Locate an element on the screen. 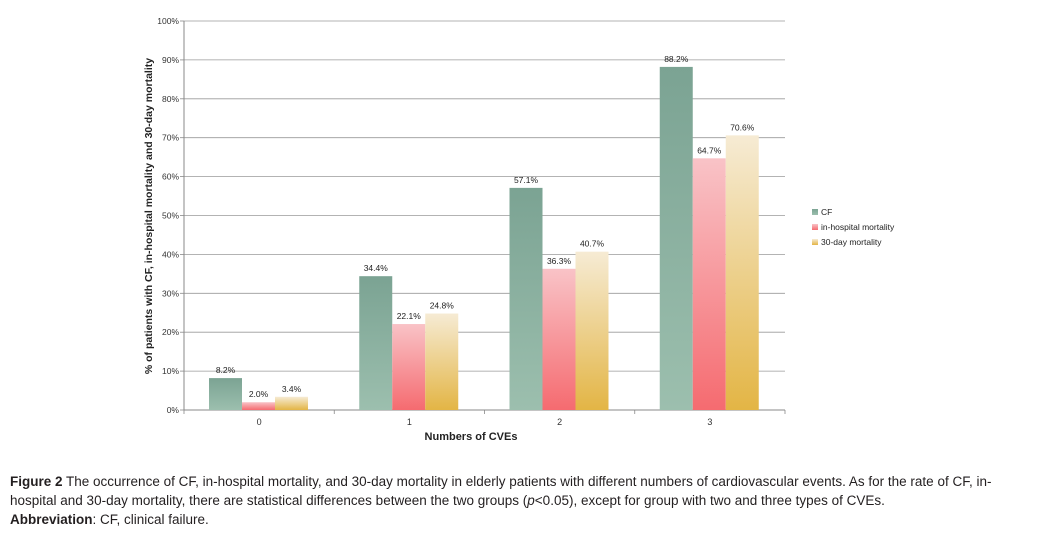 This screenshot has width=1038, height=541. y-tick-label: 10% is located at coordinates (170, 371).